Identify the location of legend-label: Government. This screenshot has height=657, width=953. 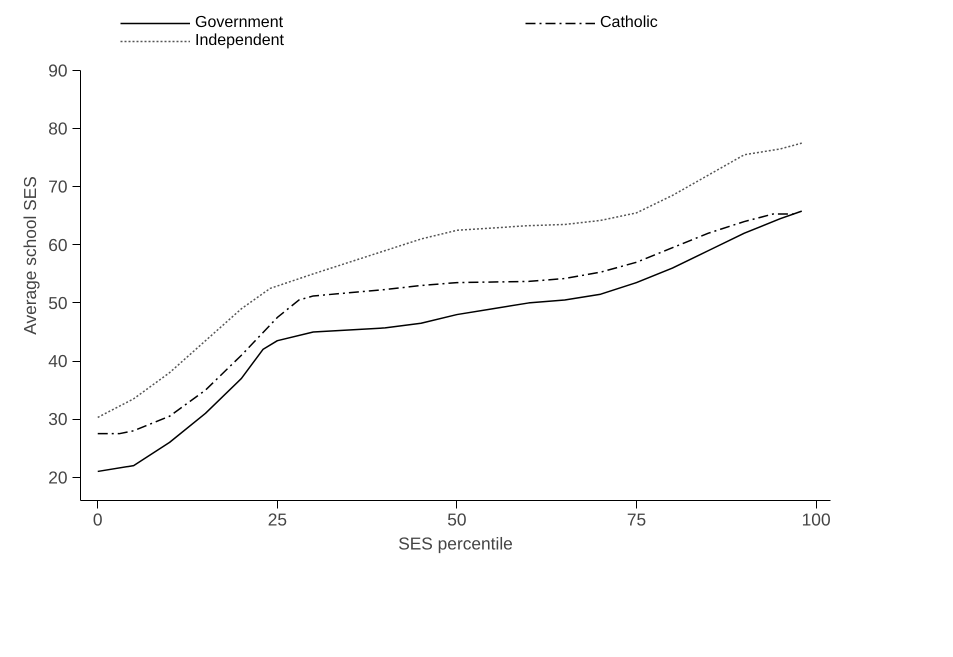
(239, 23).